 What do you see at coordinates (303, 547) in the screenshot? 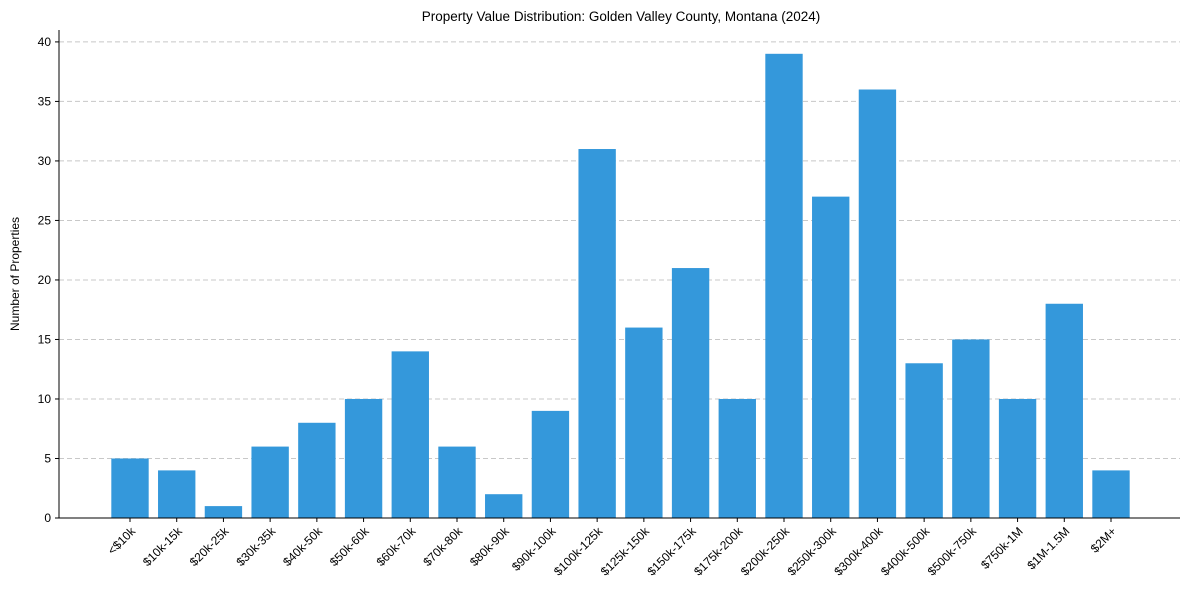
I see `x-tick-label: $40k-50k` at bounding box center [303, 547].